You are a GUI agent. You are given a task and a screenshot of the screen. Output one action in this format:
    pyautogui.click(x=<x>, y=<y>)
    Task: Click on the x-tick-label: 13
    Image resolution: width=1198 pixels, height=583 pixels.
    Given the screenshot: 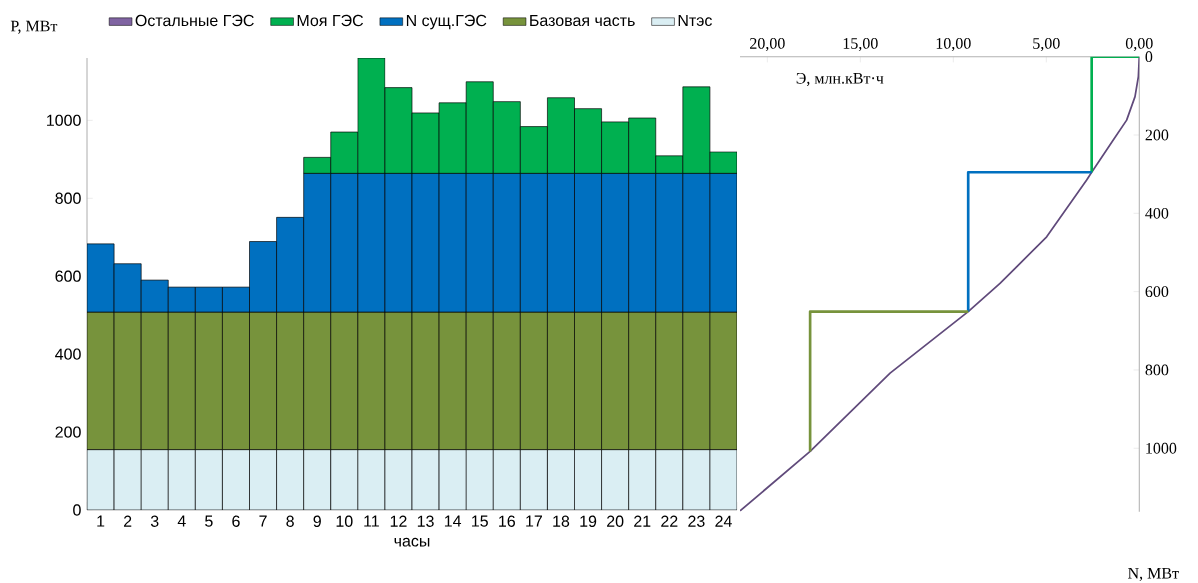 What is the action you would take?
    pyautogui.click(x=425, y=521)
    